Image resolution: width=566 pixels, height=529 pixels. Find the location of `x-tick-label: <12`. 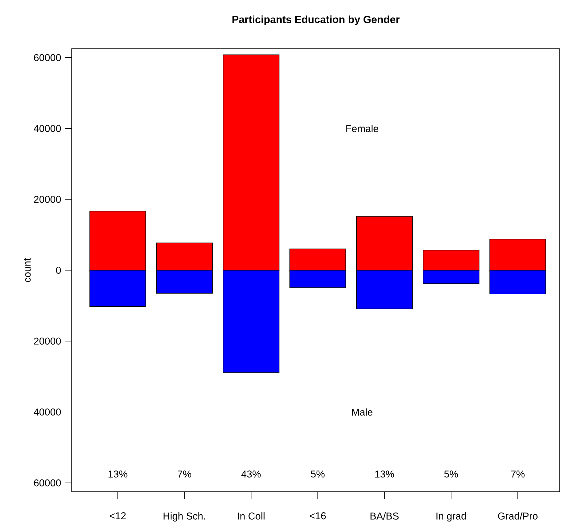

x-tick-label: <12 is located at coordinates (118, 516).